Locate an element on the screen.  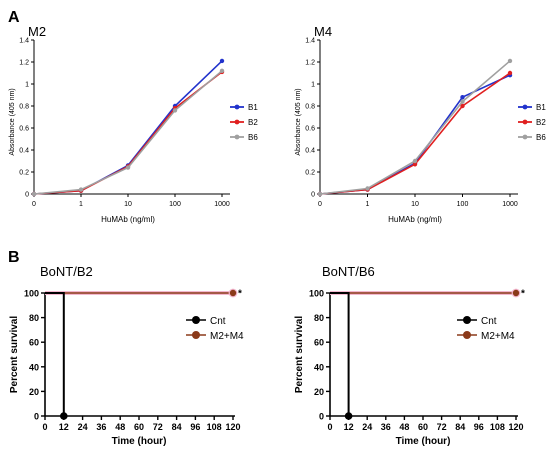
chart-title: M4 is located at coordinates (323, 31).